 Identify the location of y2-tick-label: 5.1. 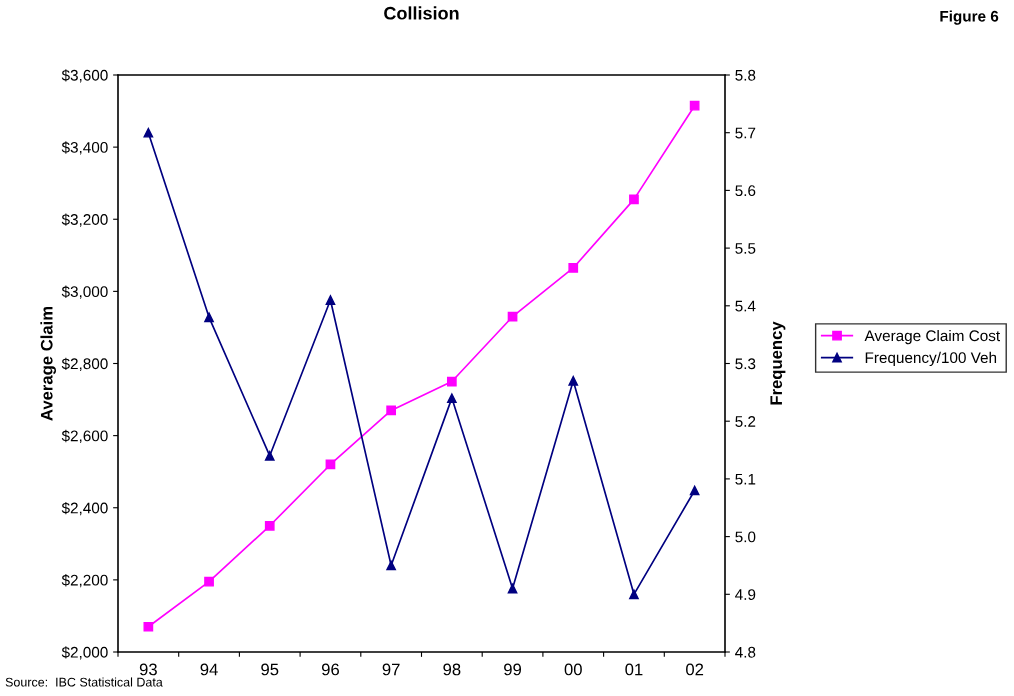
(745, 479).